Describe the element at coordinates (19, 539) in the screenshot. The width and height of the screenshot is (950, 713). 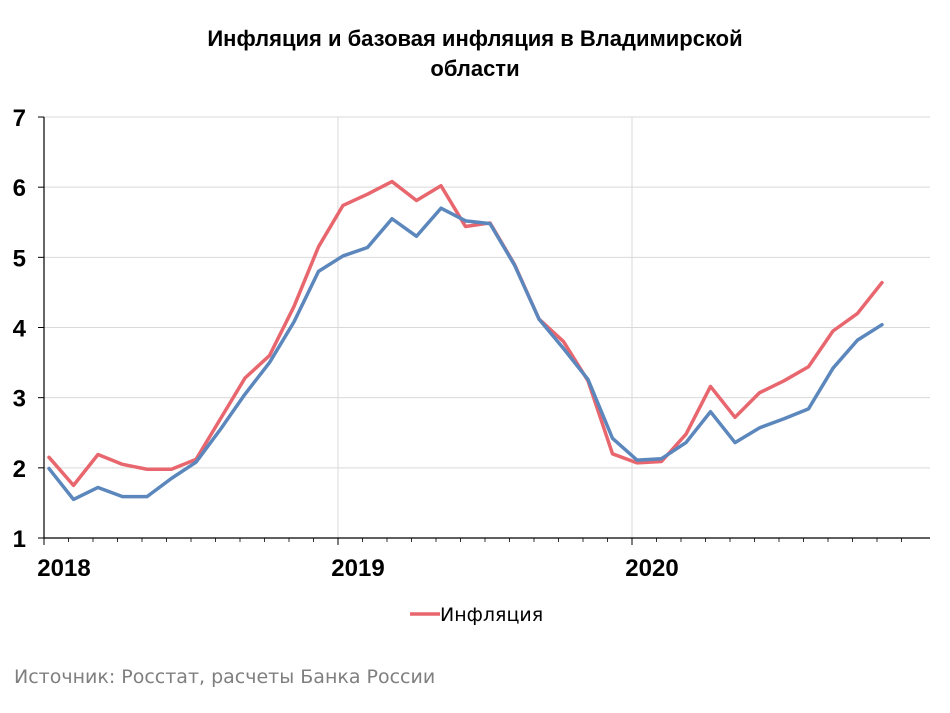
I see `y-tick-label: 1` at that location.